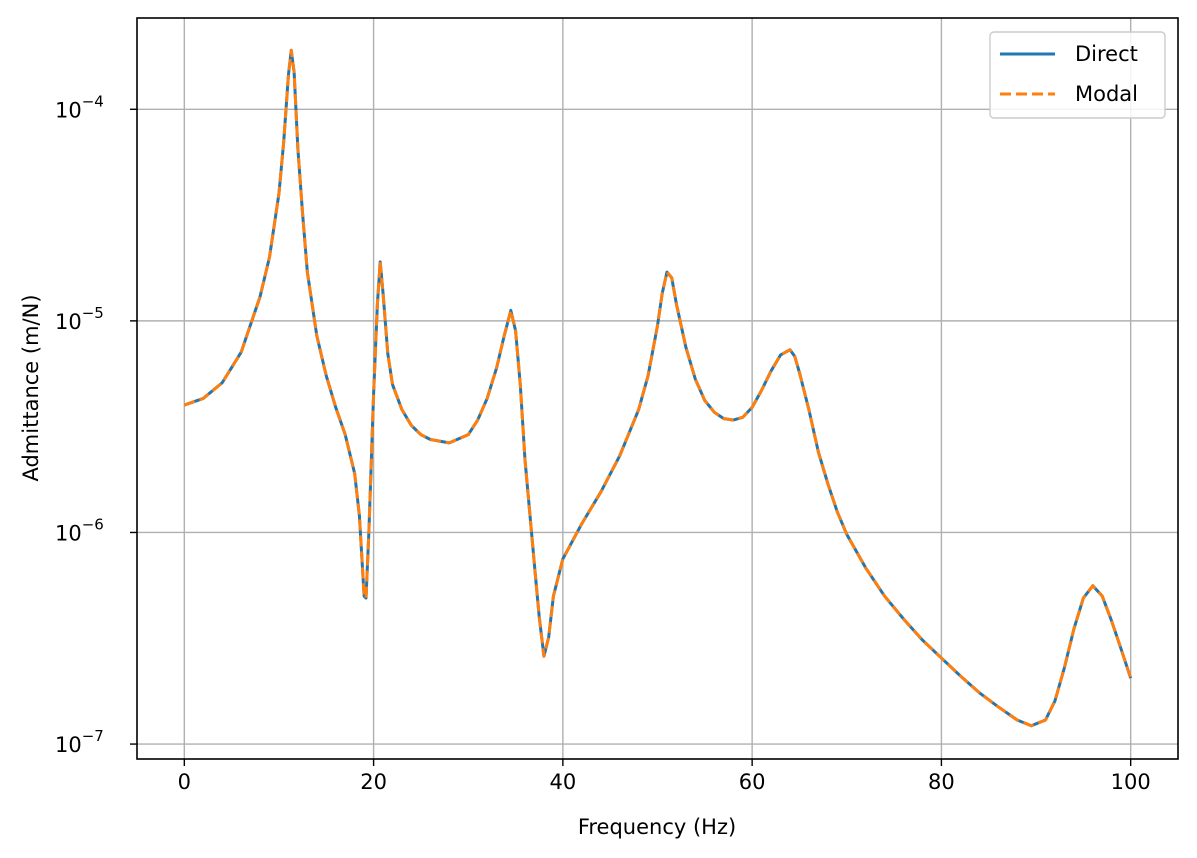 The image size is (1197, 858). I want to click on x-tick-label: 0, so click(184, 782).